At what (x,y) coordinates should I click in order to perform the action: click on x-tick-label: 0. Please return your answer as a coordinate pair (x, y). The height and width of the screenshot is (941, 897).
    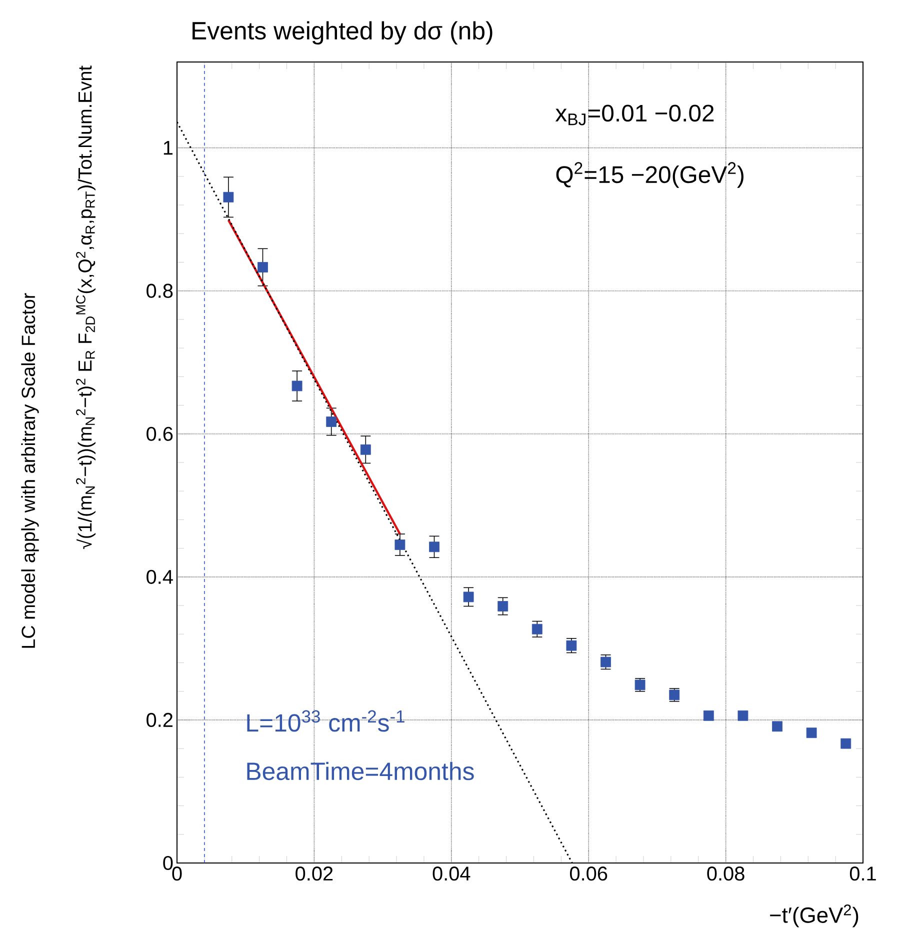
    Looking at the image, I should click on (177, 873).